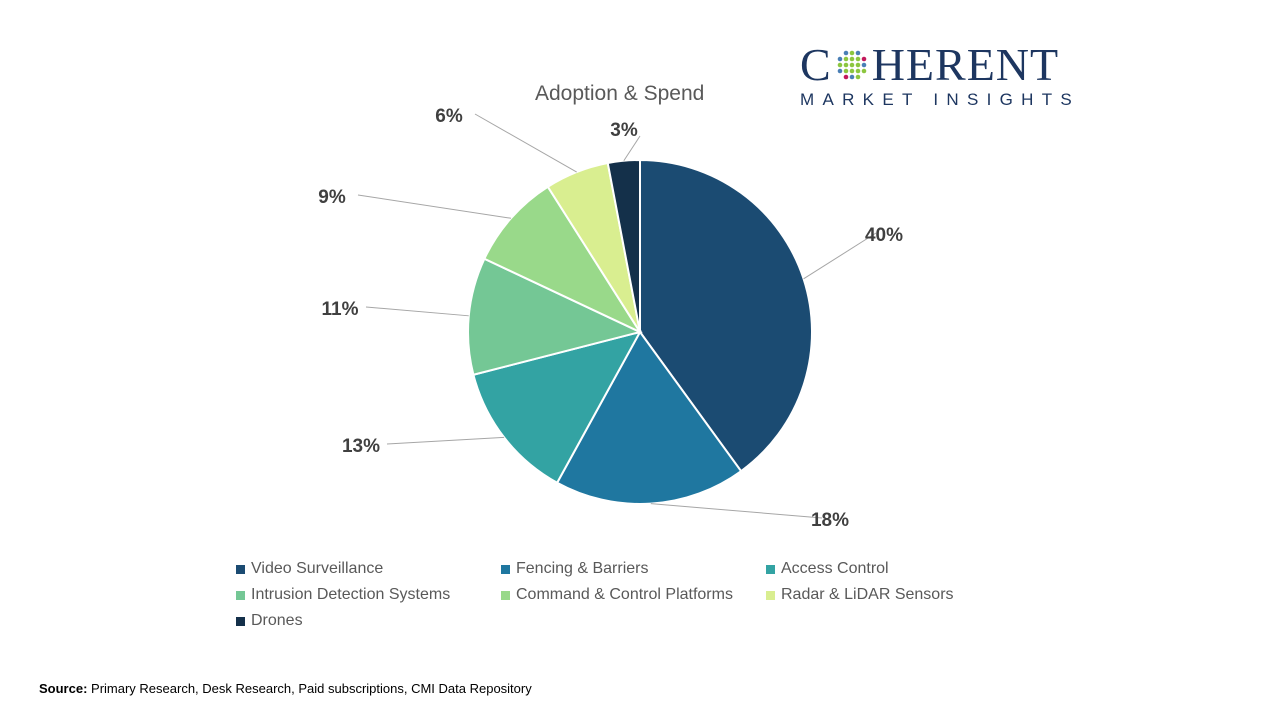 The width and height of the screenshot is (1280, 720). I want to click on legend-label: Radar & LiDAR Sensors, so click(867, 594).